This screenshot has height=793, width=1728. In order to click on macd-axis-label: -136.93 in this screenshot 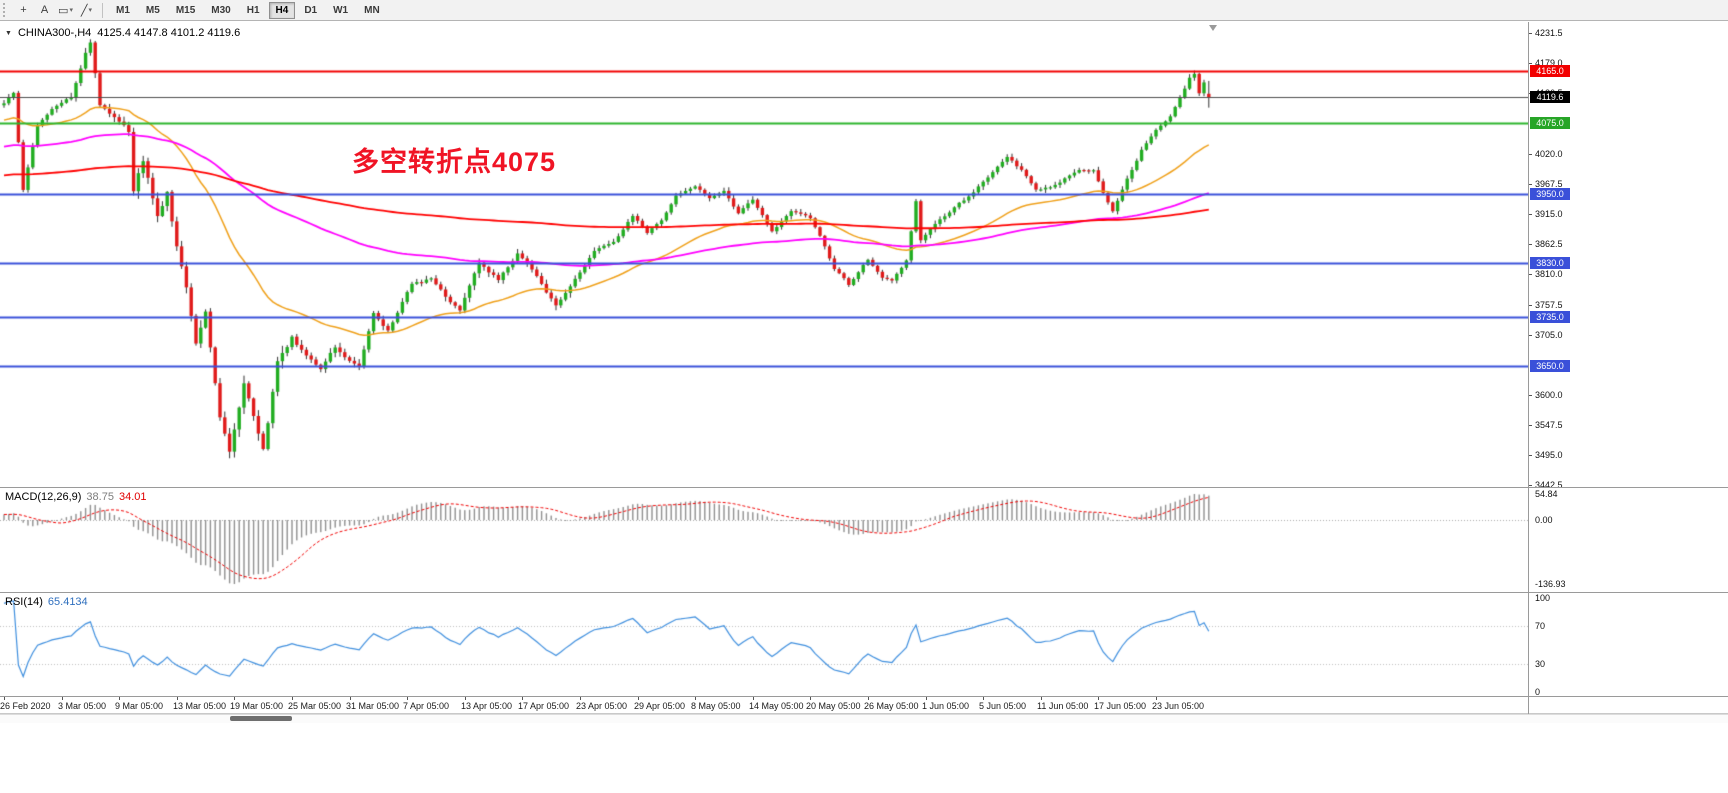, I will do `click(1550, 584)`.